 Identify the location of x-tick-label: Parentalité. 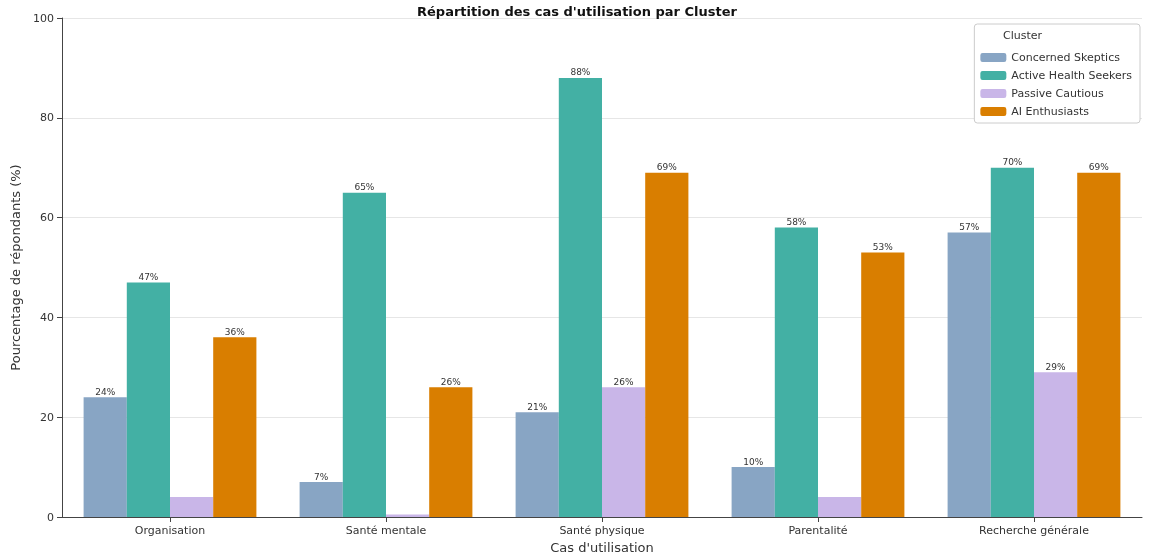
(818, 530).